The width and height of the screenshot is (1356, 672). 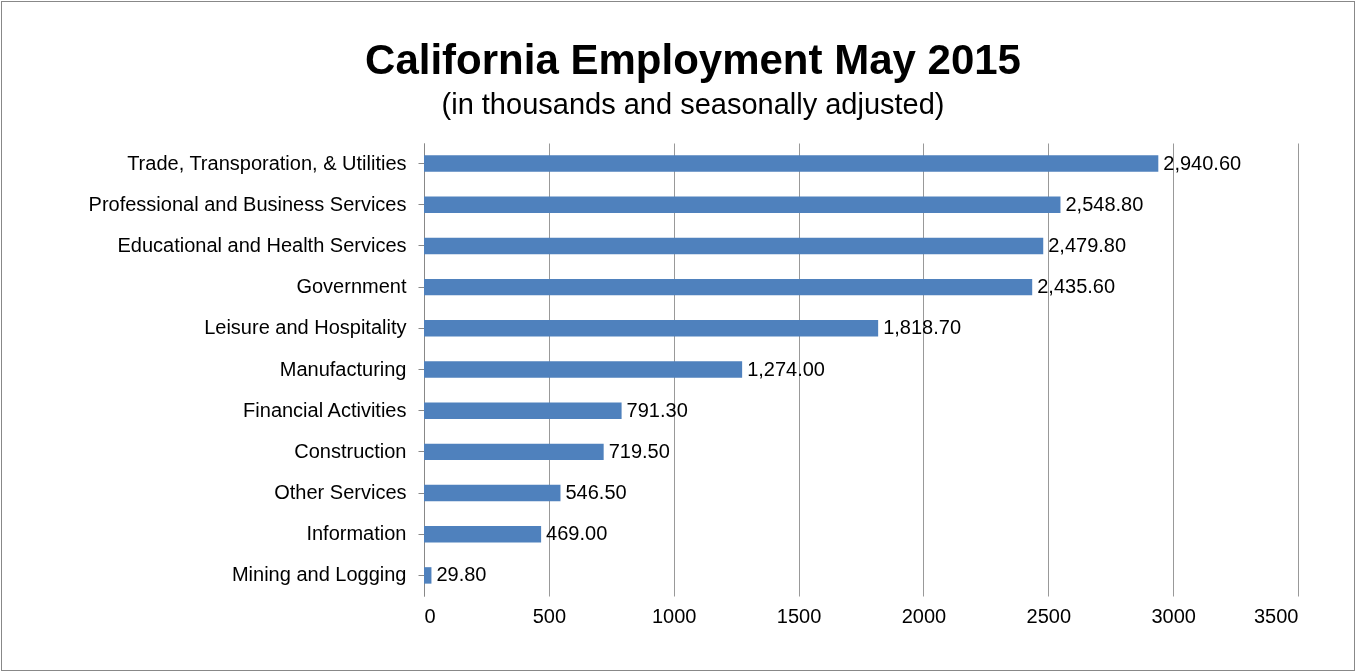 I want to click on y-tick-label: Mining and Logging, so click(x=319, y=574).